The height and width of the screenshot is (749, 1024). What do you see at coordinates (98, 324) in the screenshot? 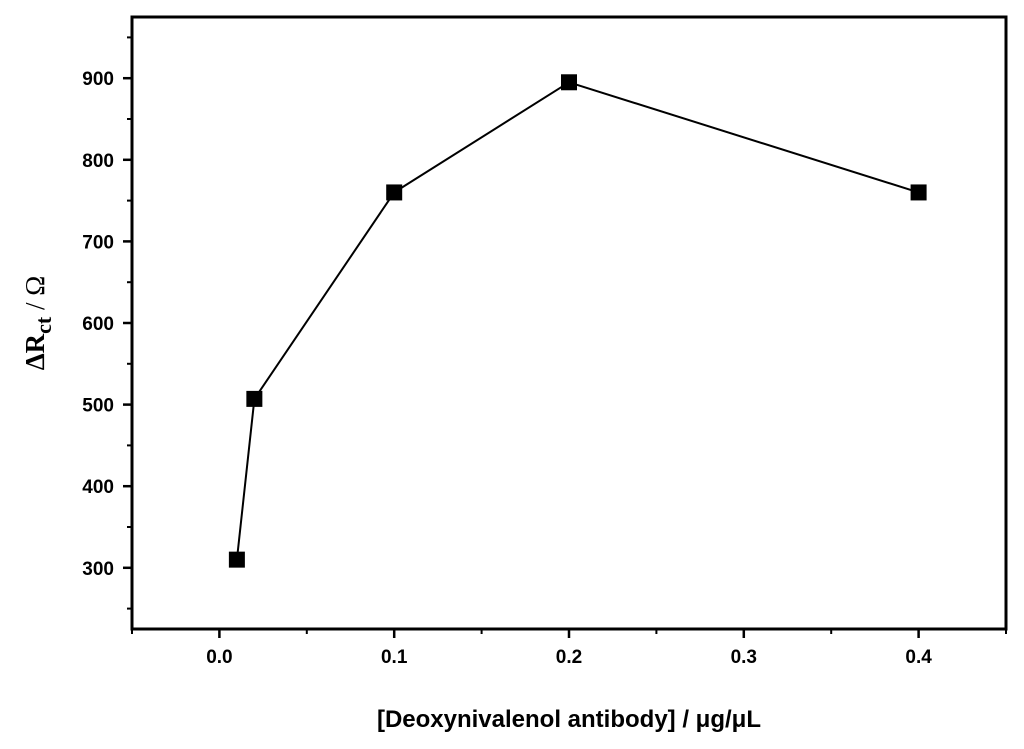
I see `y-tick-label: 600` at bounding box center [98, 324].